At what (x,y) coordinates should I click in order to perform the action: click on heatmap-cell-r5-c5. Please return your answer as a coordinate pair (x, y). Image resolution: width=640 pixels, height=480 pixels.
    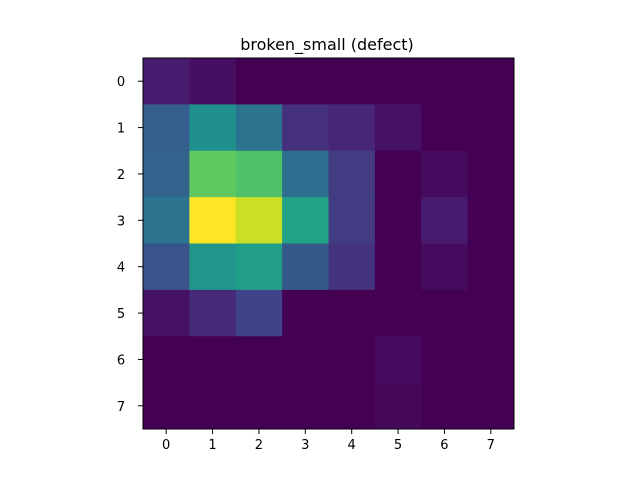
    Looking at the image, I should click on (398, 313).